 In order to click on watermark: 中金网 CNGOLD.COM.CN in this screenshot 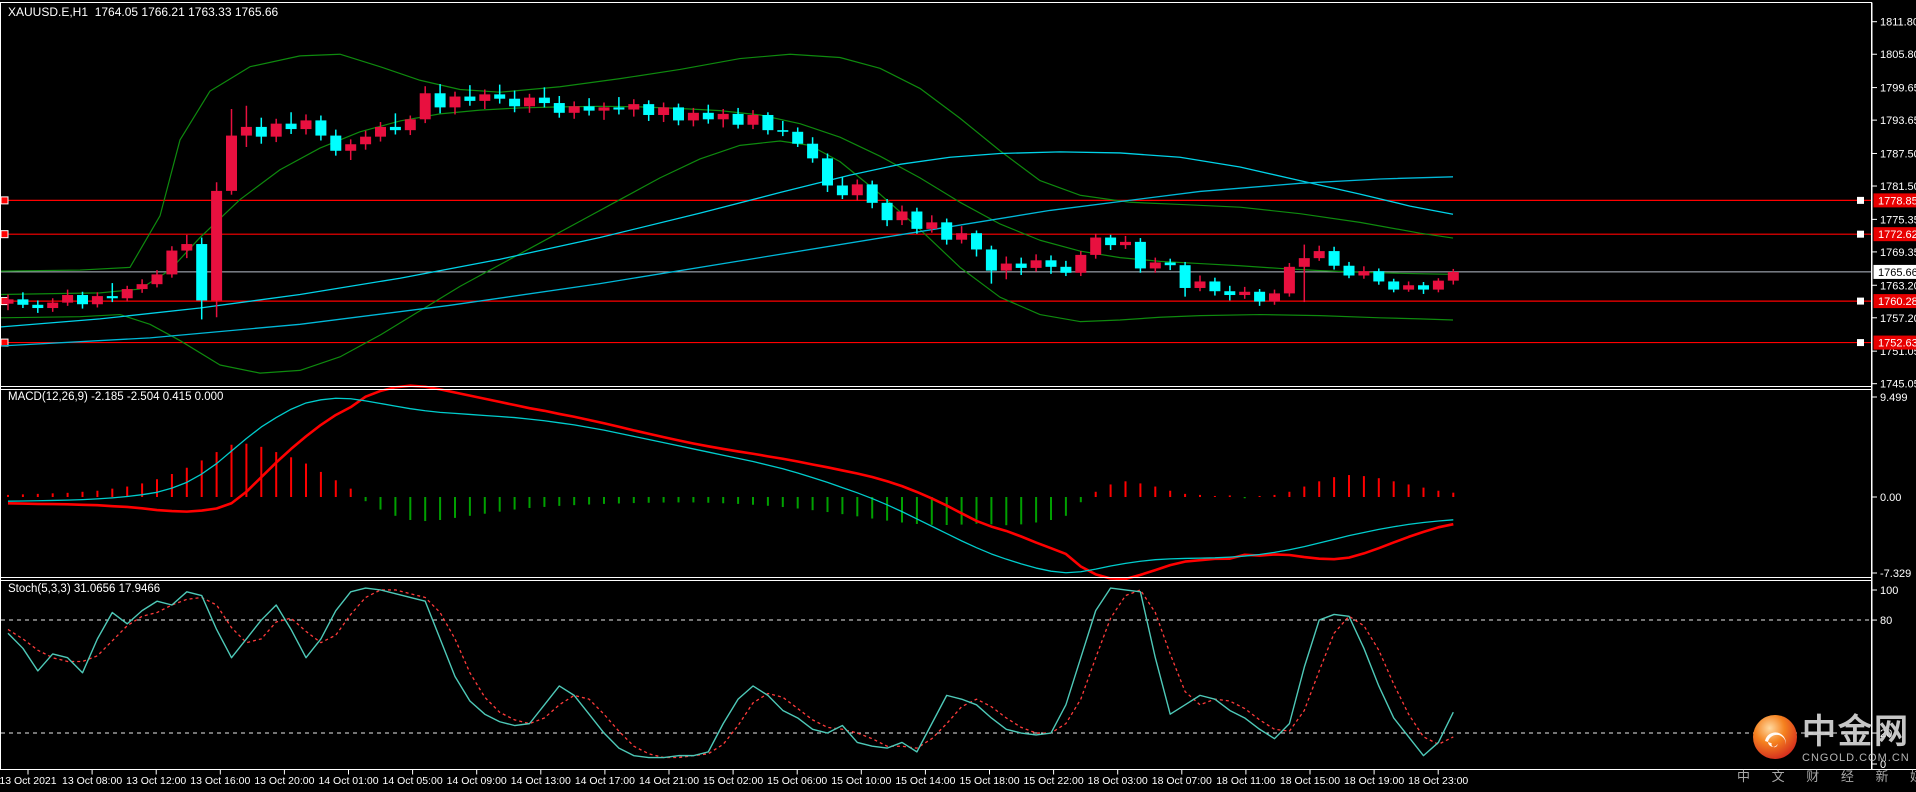, I will do `click(1831, 739)`.